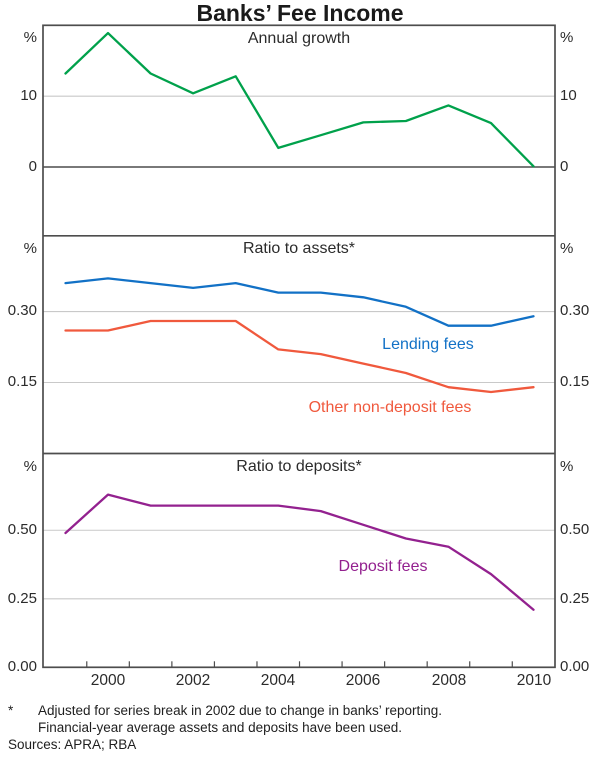  I want to click on series-line-deposit-fees, so click(299, 552).